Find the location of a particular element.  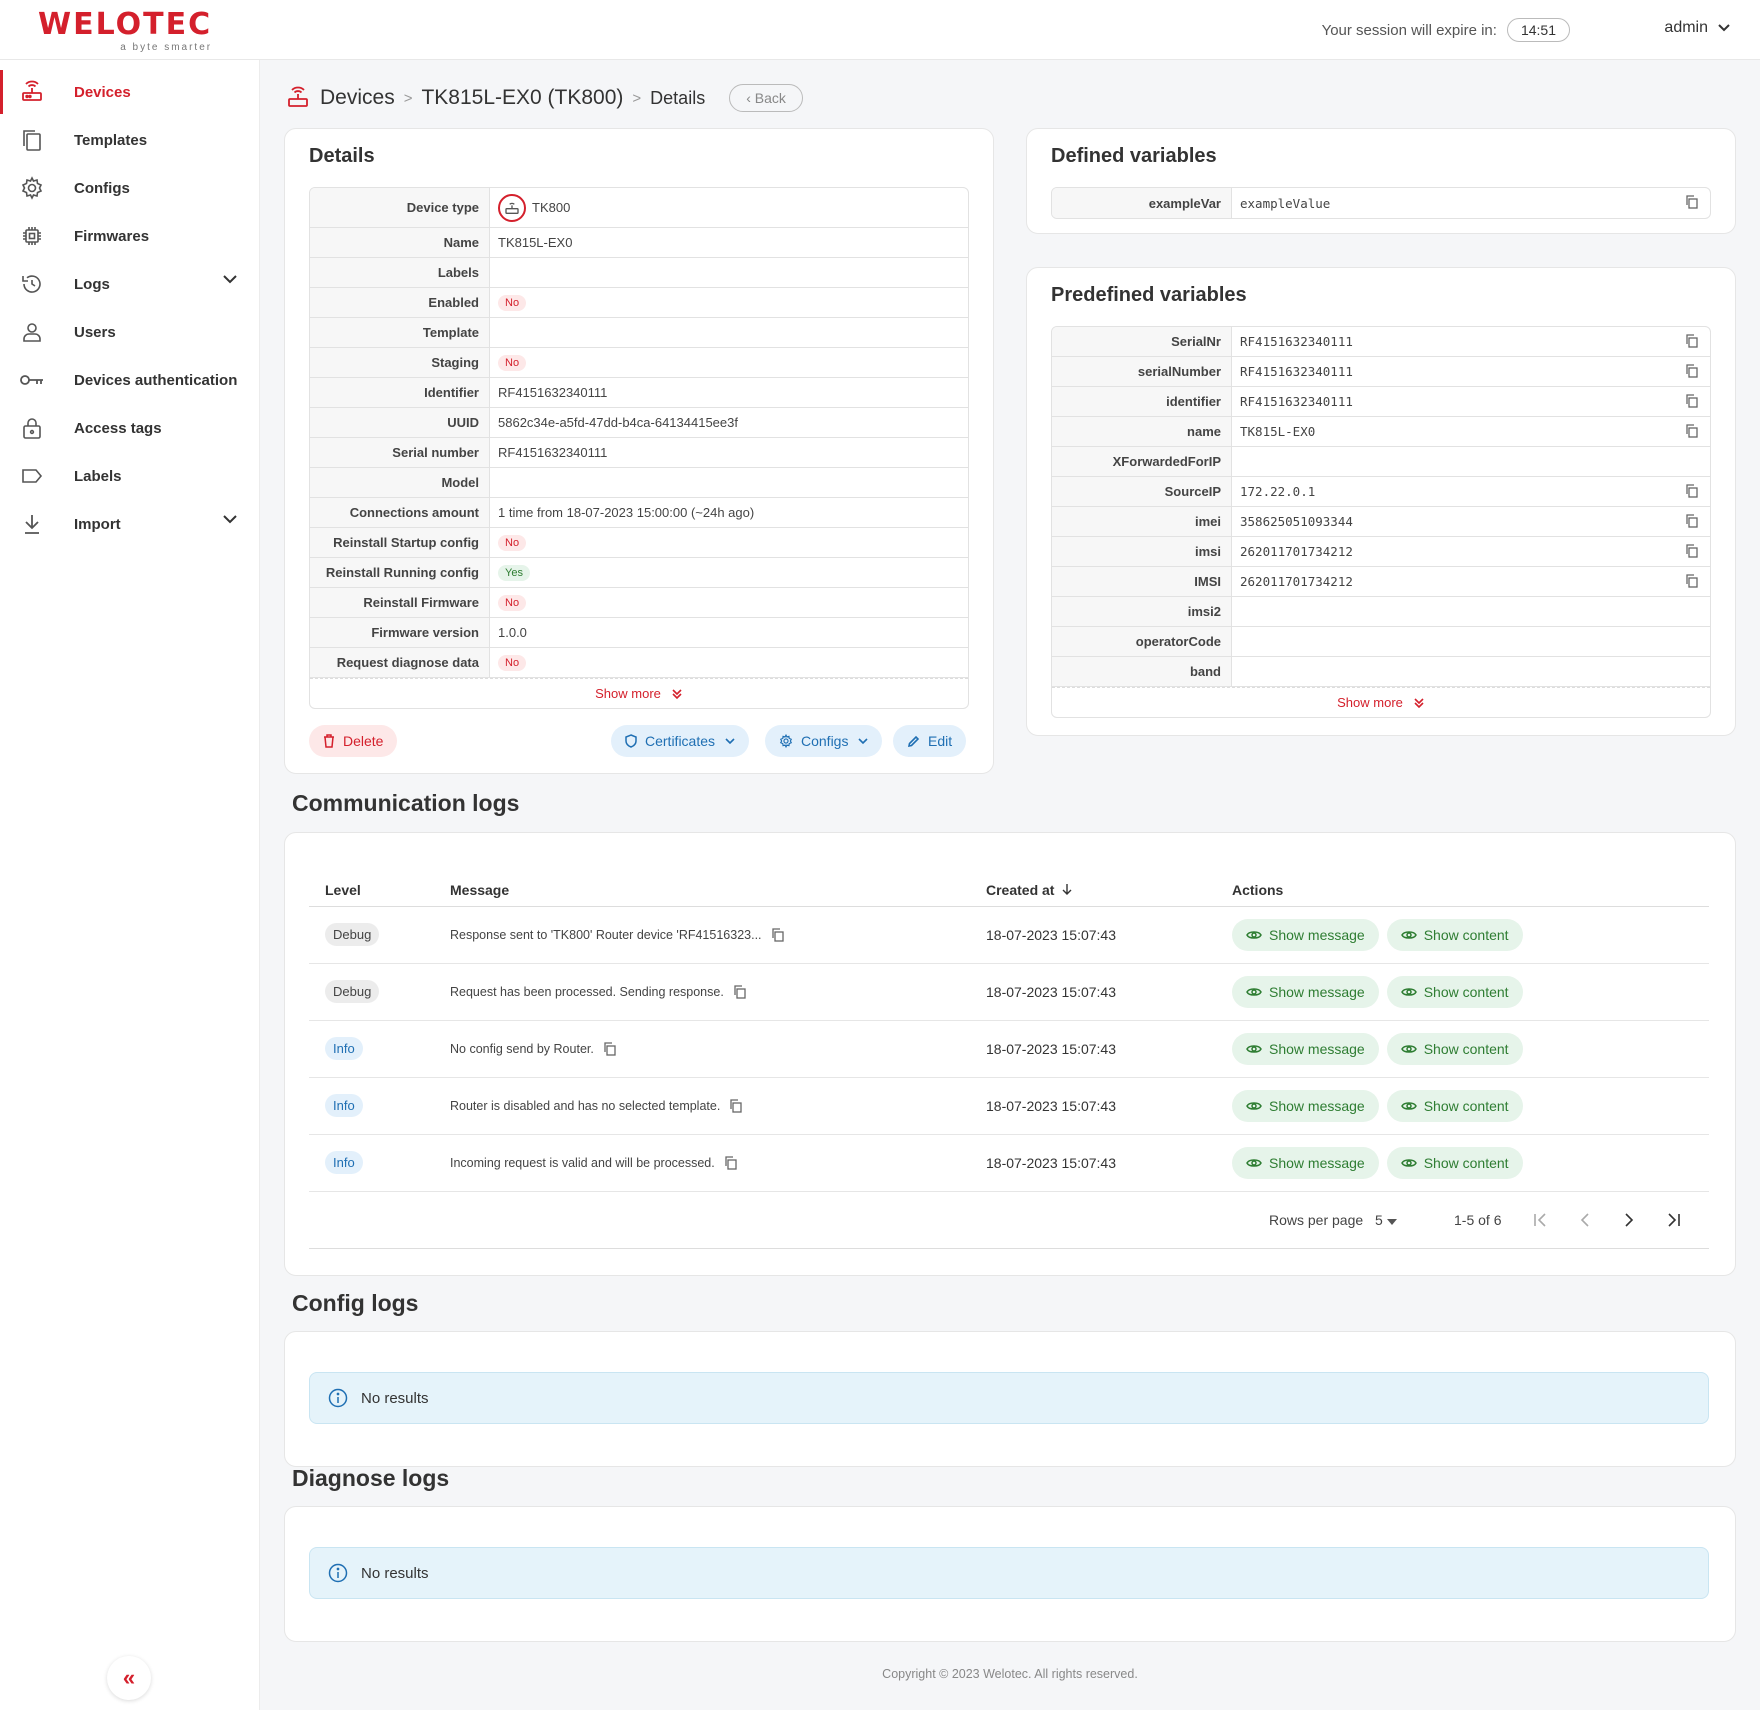

sidebar-item-users: Users is located at coordinates (129, 332).